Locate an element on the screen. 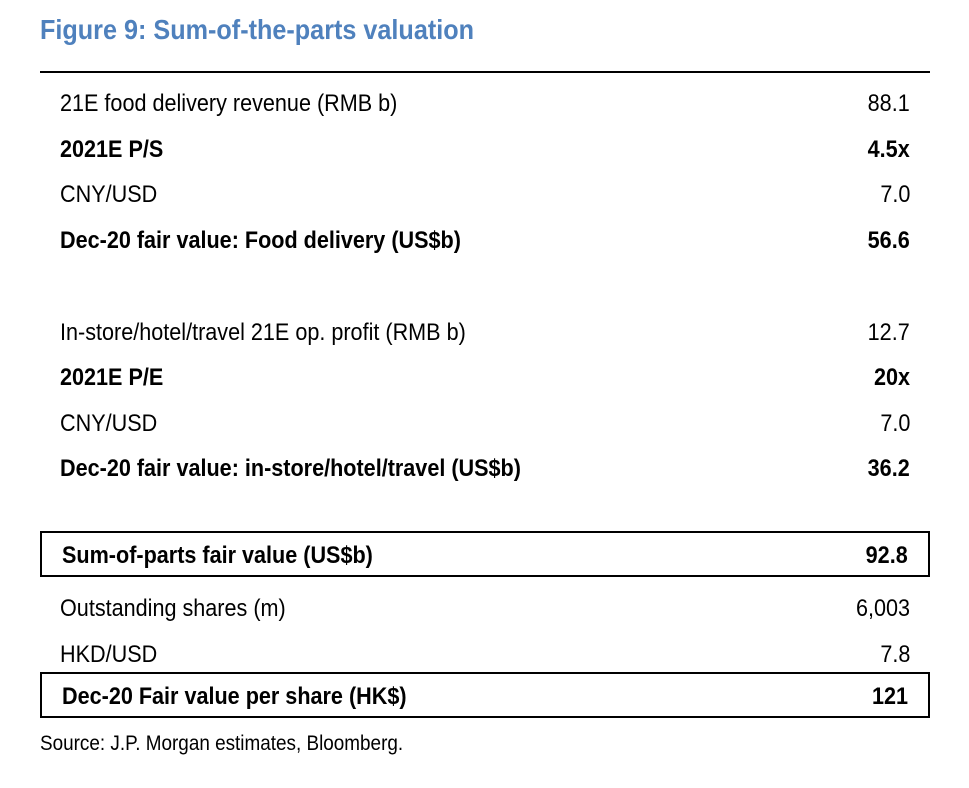 This screenshot has height=788, width=969. row-value: 88.1 is located at coordinates (888, 103).